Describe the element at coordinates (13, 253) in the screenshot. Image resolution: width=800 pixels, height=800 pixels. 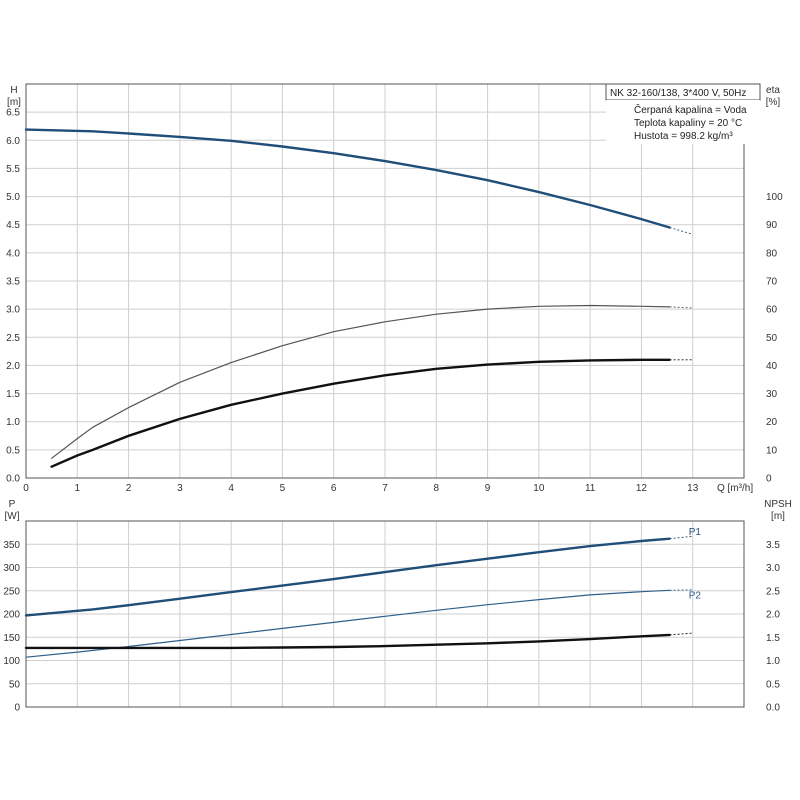
I see `y-left-tick-label: 4.0` at that location.